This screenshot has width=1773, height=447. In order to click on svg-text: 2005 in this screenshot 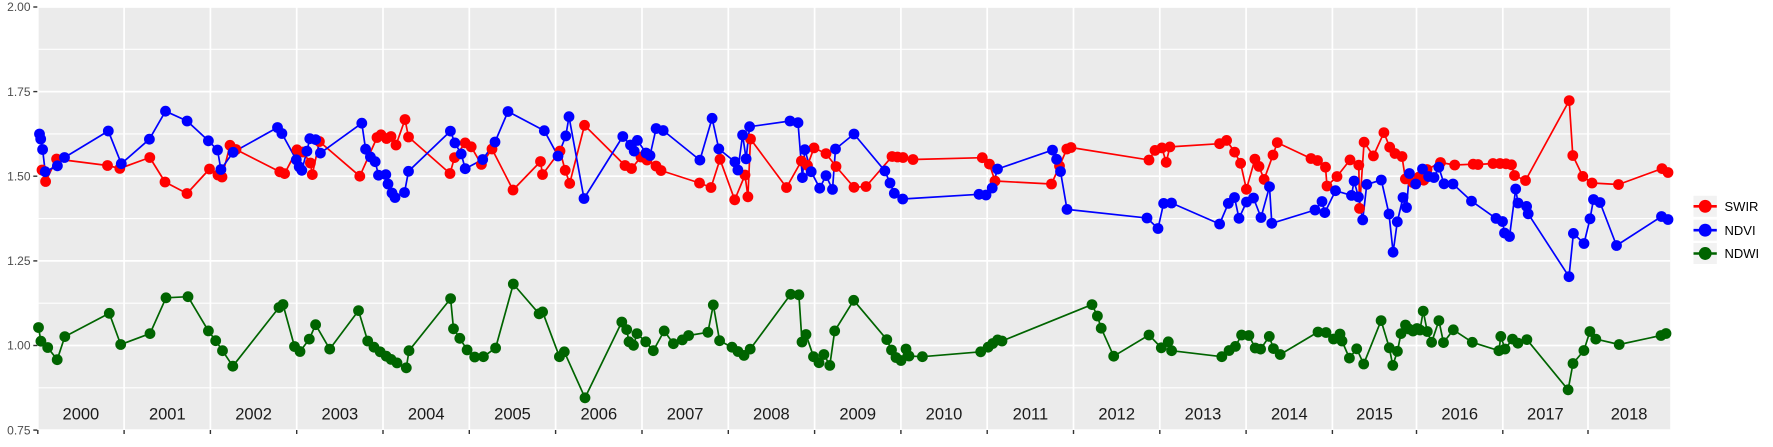, I will do `click(512, 414)`.